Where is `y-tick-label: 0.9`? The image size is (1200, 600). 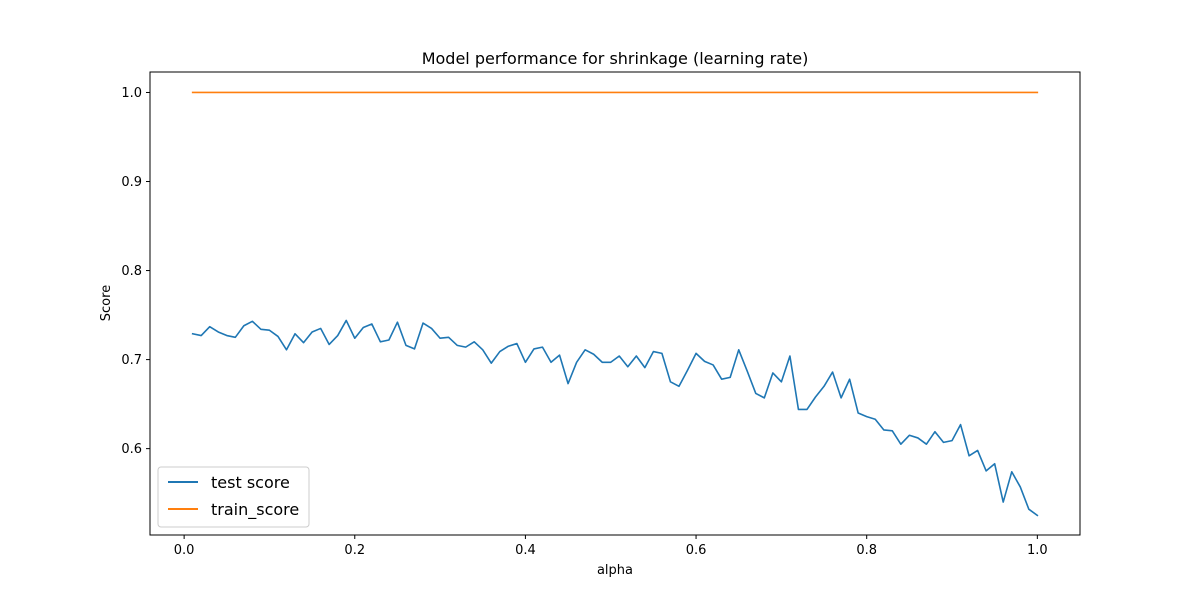
y-tick-label: 0.9 is located at coordinates (131, 182).